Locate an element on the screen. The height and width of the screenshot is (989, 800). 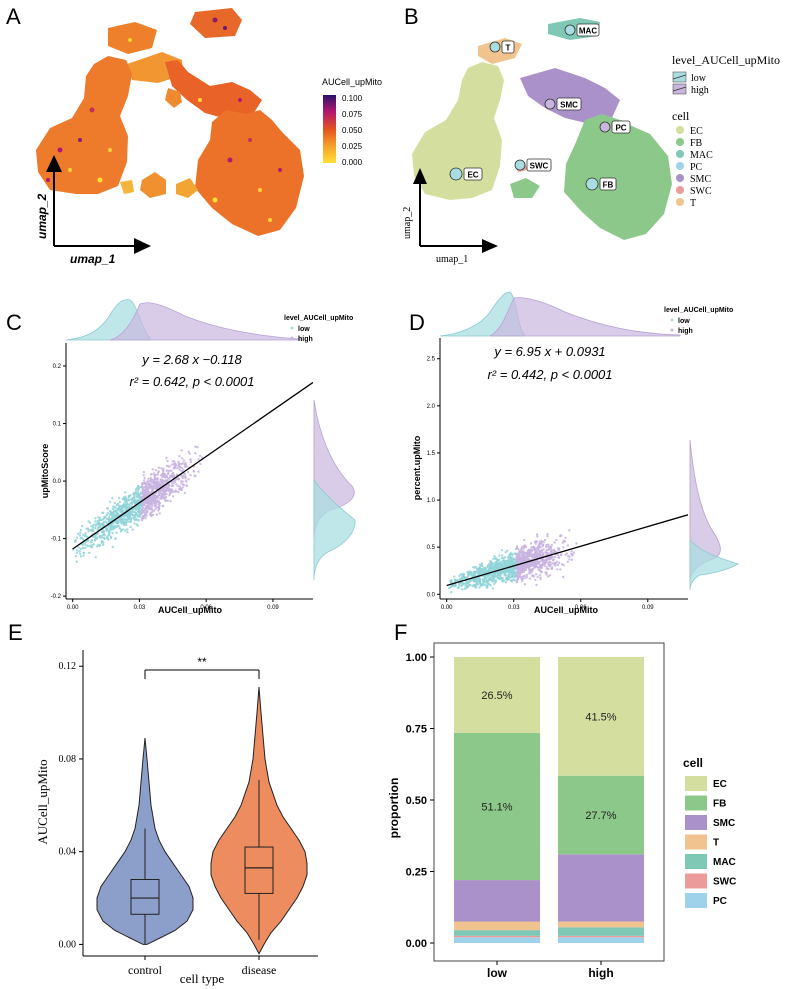
y-tick-label: 1.00 is located at coordinates (416, 658).